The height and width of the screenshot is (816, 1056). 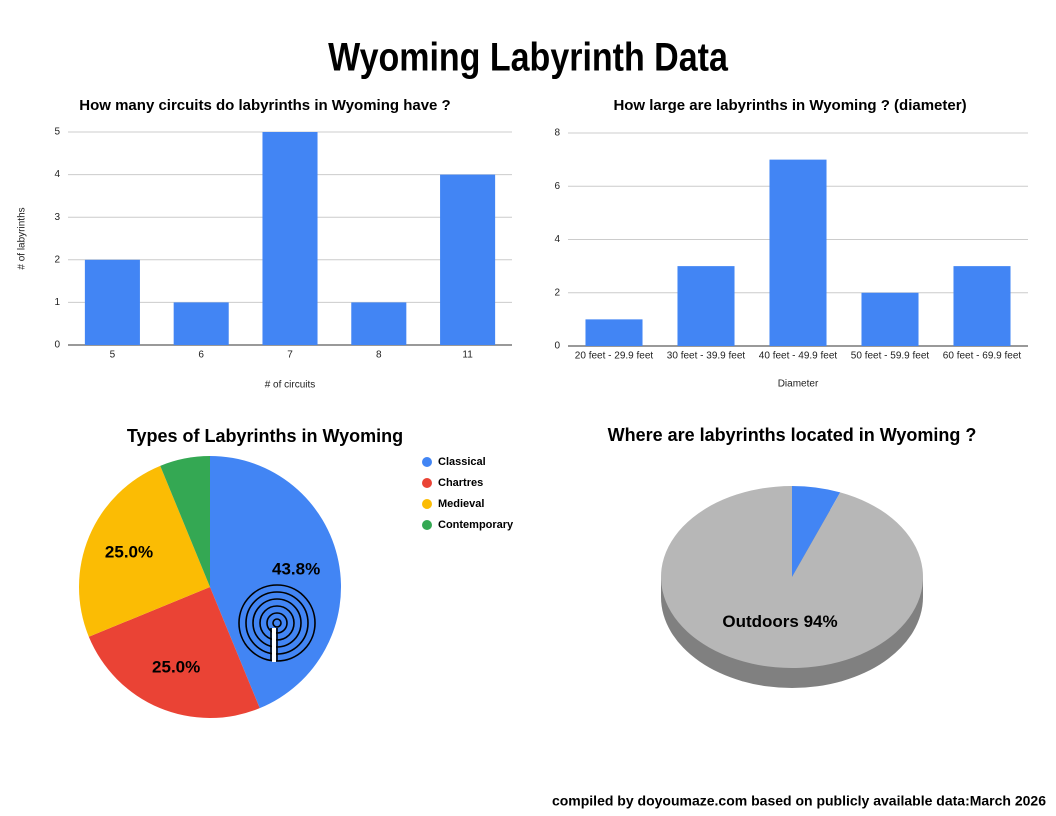 What do you see at coordinates (22, 238) in the screenshot?
I see `y-axis-label: # of labyrinths` at bounding box center [22, 238].